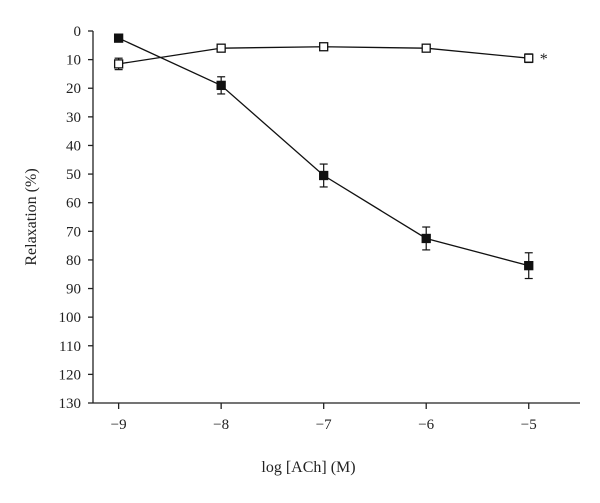  Describe the element at coordinates (73, 89) in the screenshot. I see `y-tick-label-20: 20` at that location.